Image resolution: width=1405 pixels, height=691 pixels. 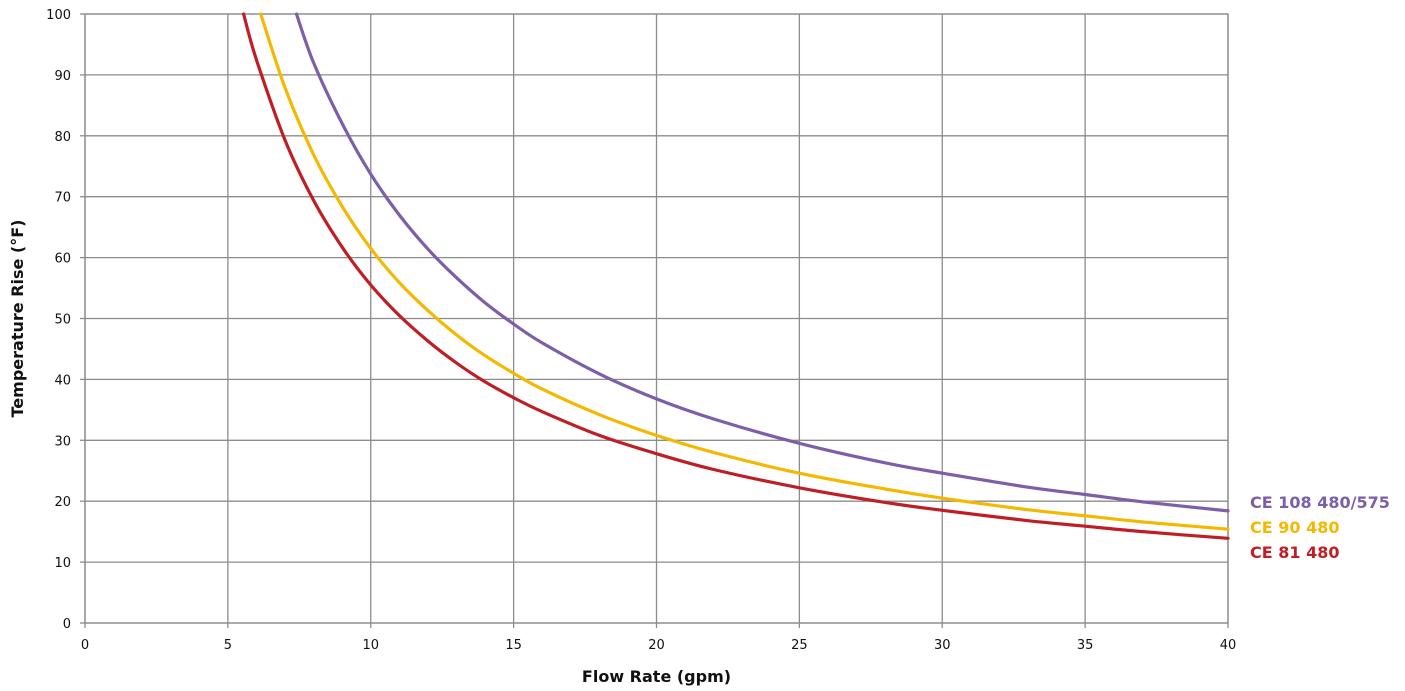 What do you see at coordinates (62, 502) in the screenshot?
I see `y-tick-label-2: 20` at bounding box center [62, 502].